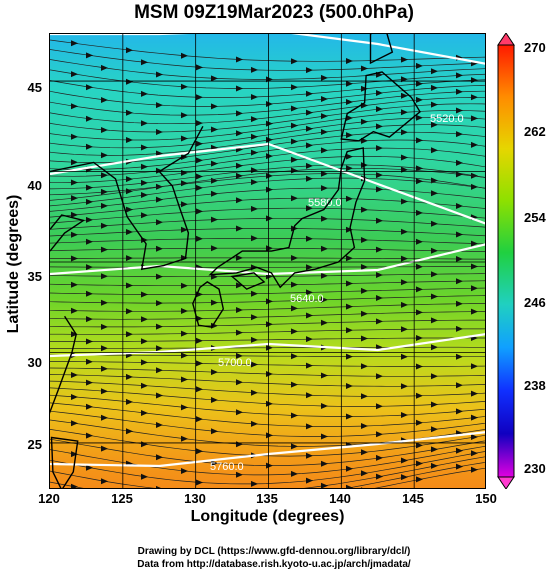 This screenshot has width=548, height=573. What do you see at coordinates (535, 131) in the screenshot?
I see `colorbar-tick: 262` at bounding box center [535, 131].